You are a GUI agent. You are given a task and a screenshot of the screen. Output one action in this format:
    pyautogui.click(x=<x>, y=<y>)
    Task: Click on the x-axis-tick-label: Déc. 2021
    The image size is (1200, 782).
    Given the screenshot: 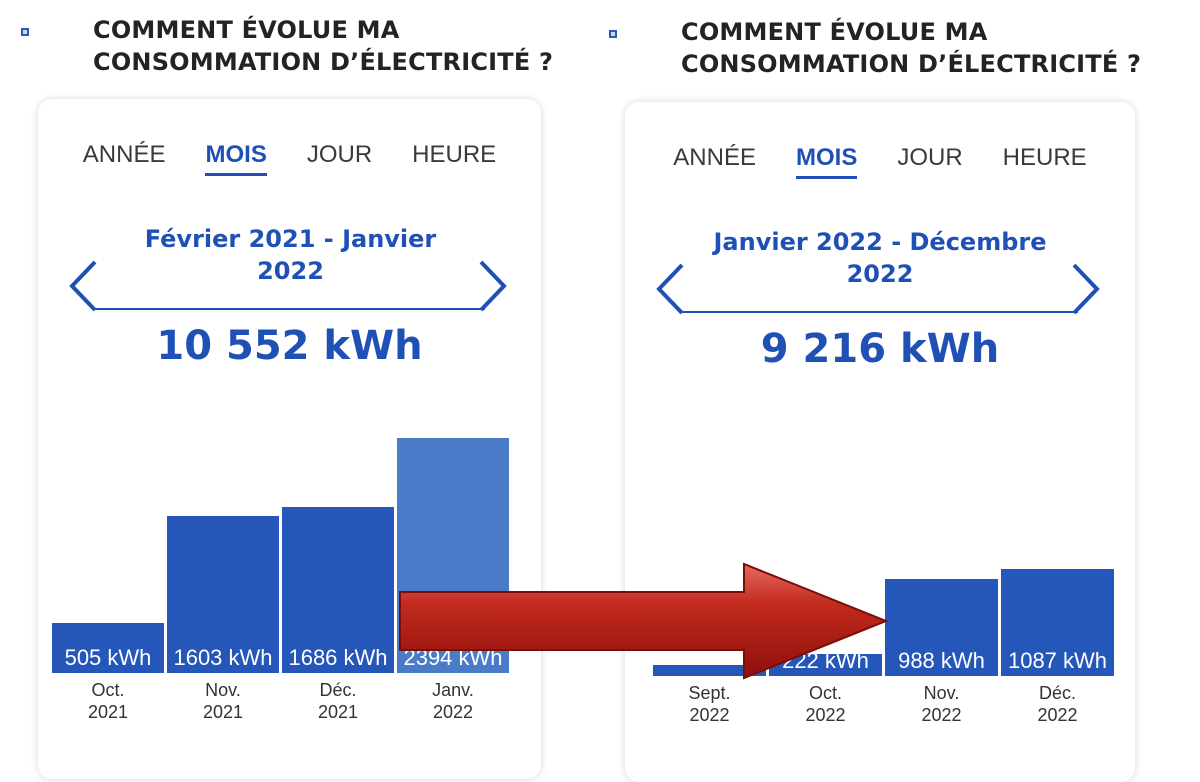 What is the action you would take?
    pyautogui.click(x=338, y=701)
    